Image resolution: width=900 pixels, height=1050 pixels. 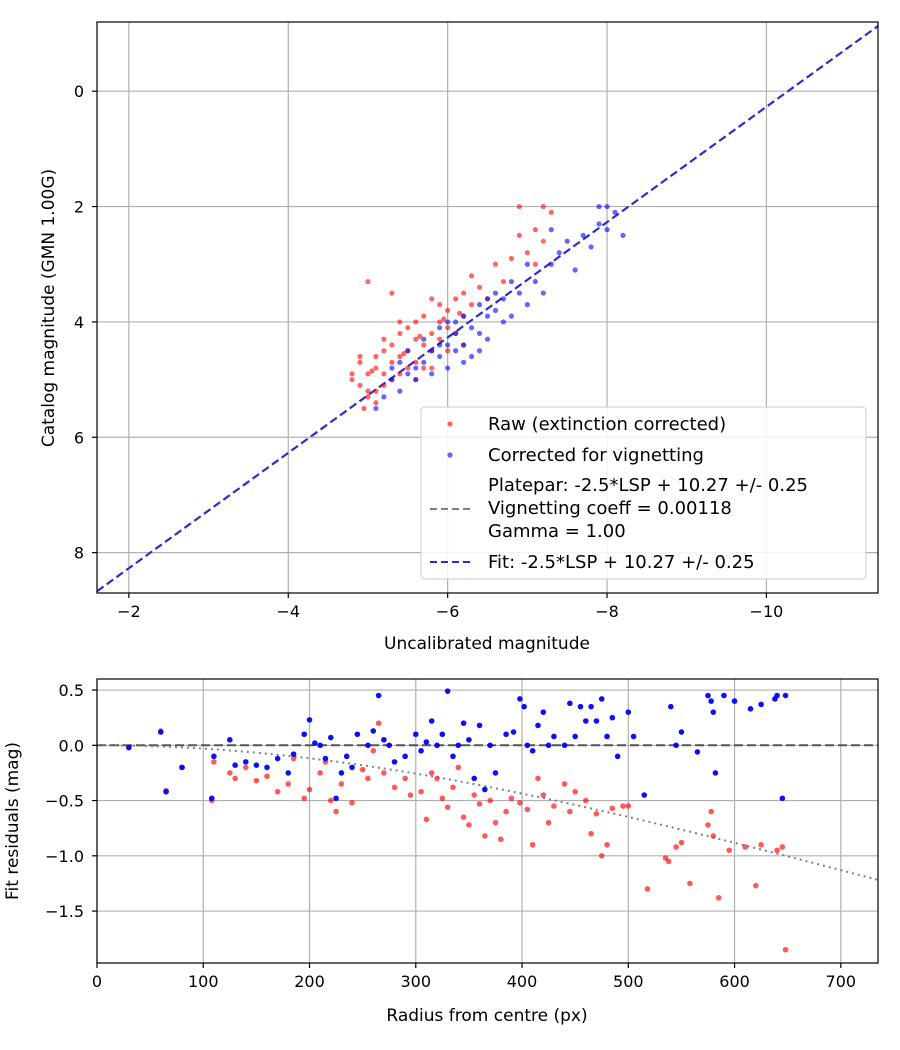 I want to click on calibration-y-tick-label: 8, so click(x=79, y=553).